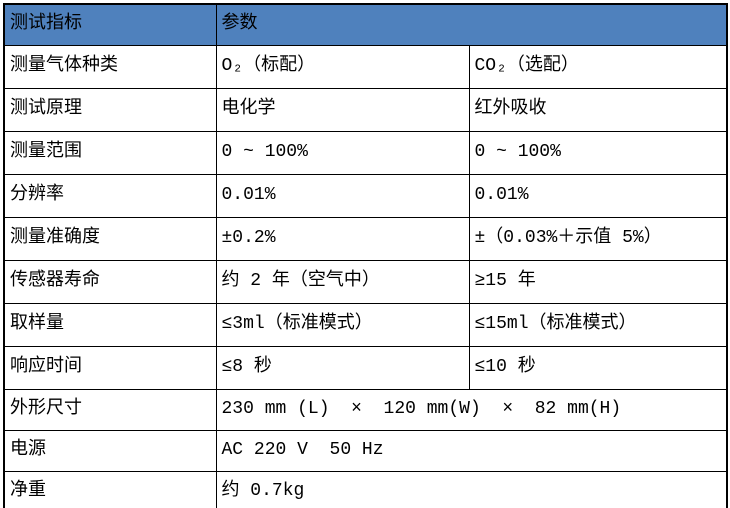 This screenshot has height=508, width=730. I want to click on row-label: 传感器寿命, so click(110, 282).